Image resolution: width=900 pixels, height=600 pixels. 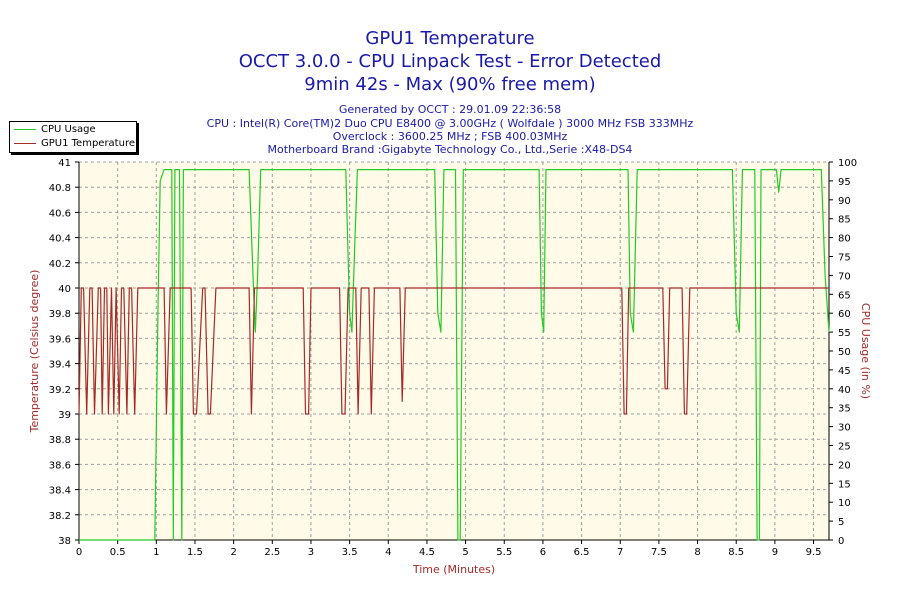 What do you see at coordinates (64, 415) in the screenshot?
I see `y-left-tick-label: 39` at bounding box center [64, 415].